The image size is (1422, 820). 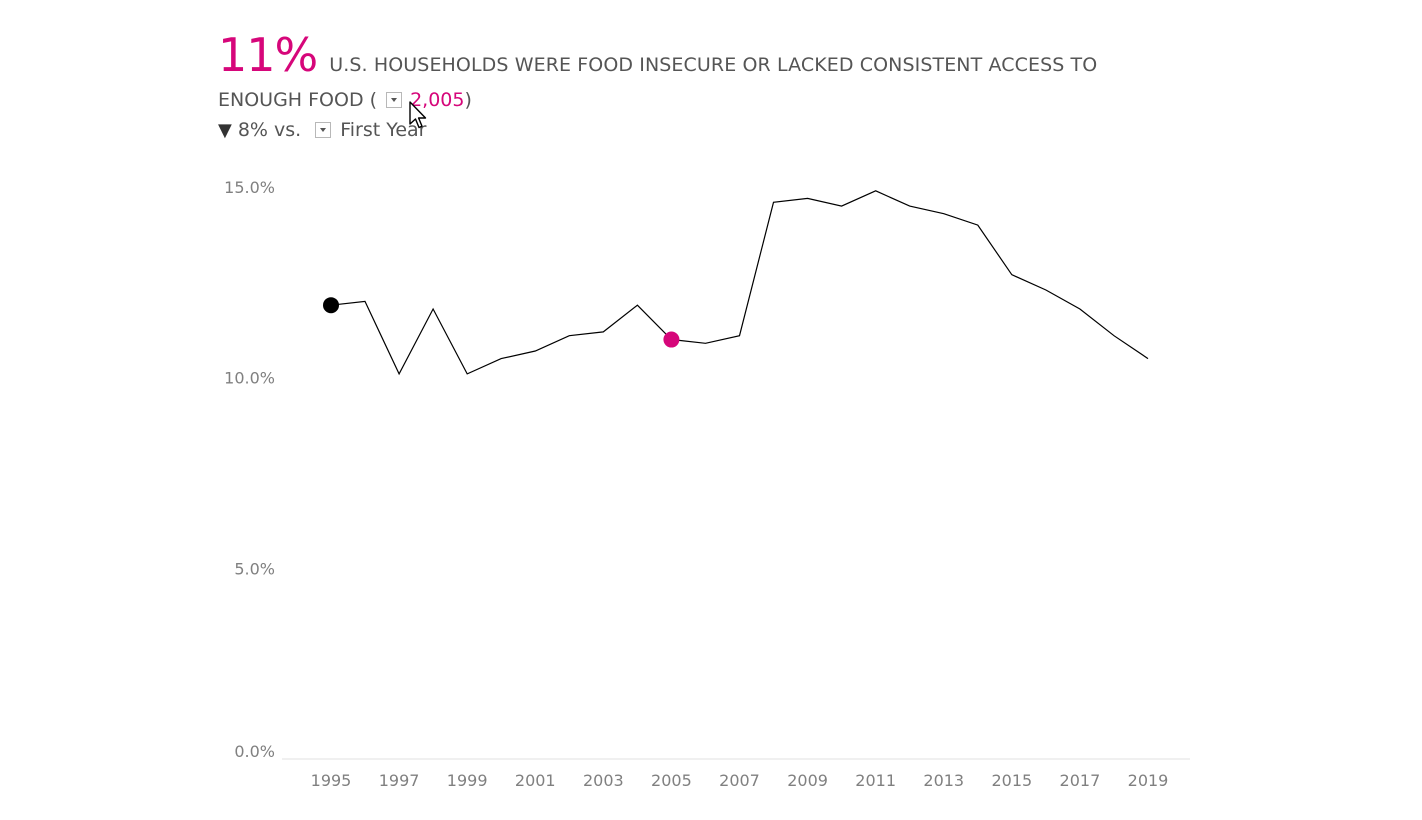 What do you see at coordinates (331, 780) in the screenshot?
I see `x-tick-label: 1995` at bounding box center [331, 780].